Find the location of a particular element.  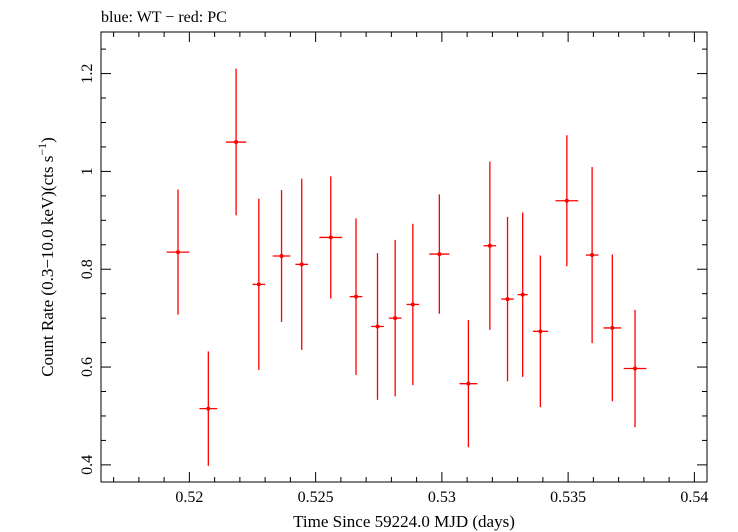

y-axis-tick-labels: 0.4 0.6 0.8 1 1.2 is located at coordinates (87, 269).